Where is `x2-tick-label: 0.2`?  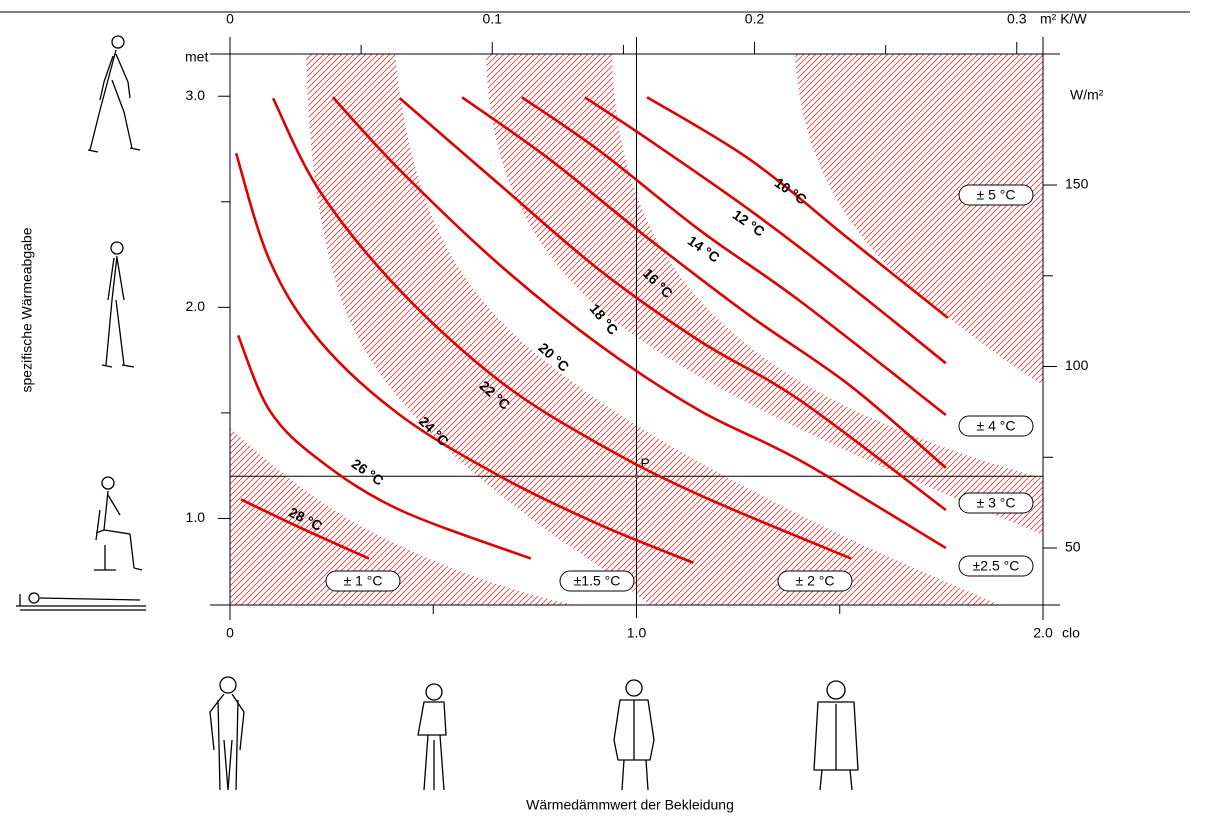 x2-tick-label: 0.2 is located at coordinates (755, 19).